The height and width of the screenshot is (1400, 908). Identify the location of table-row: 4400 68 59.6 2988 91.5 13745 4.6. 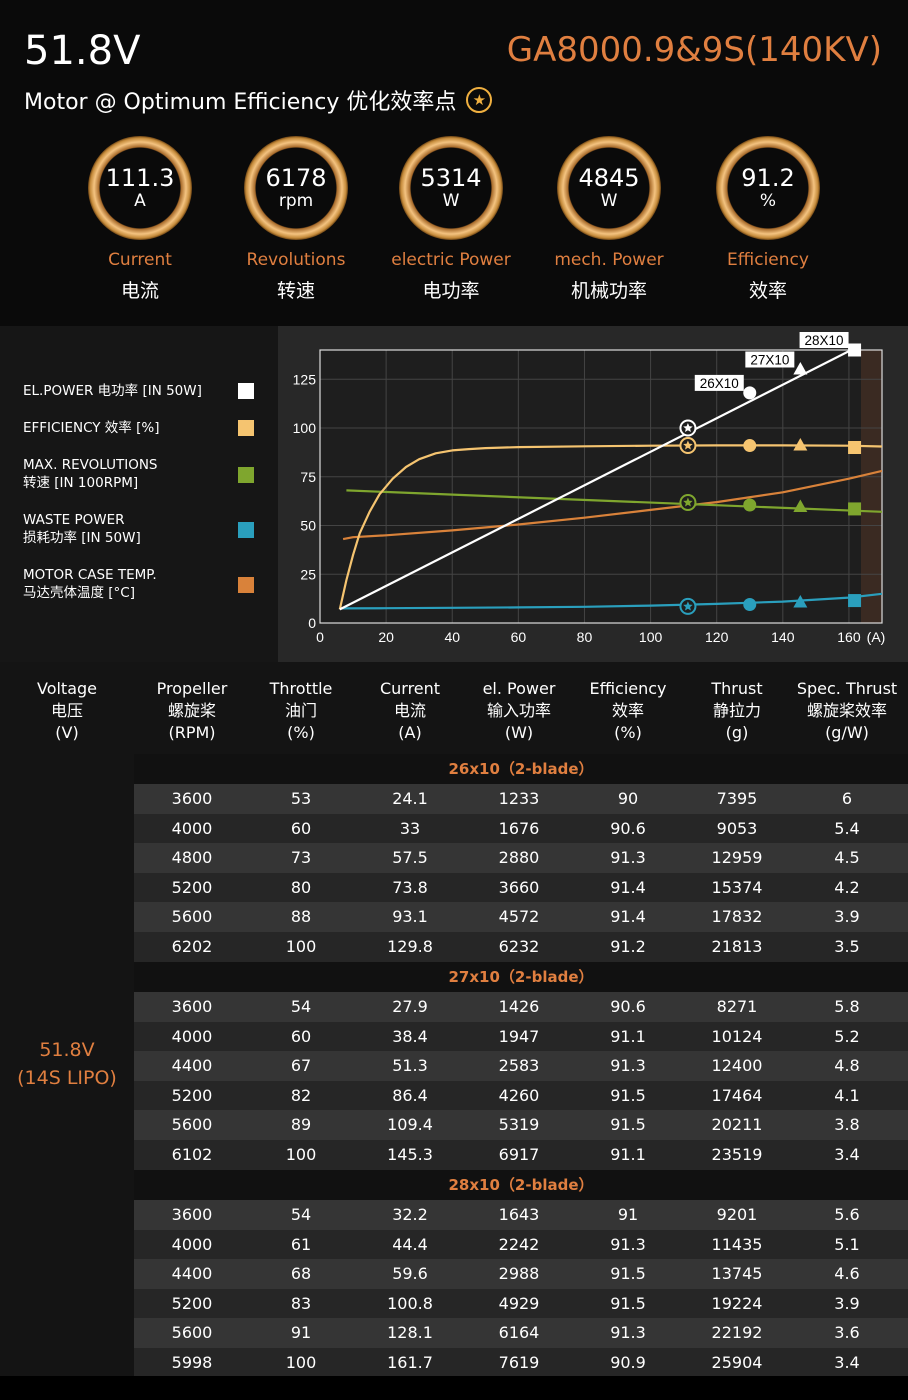
(521, 1274).